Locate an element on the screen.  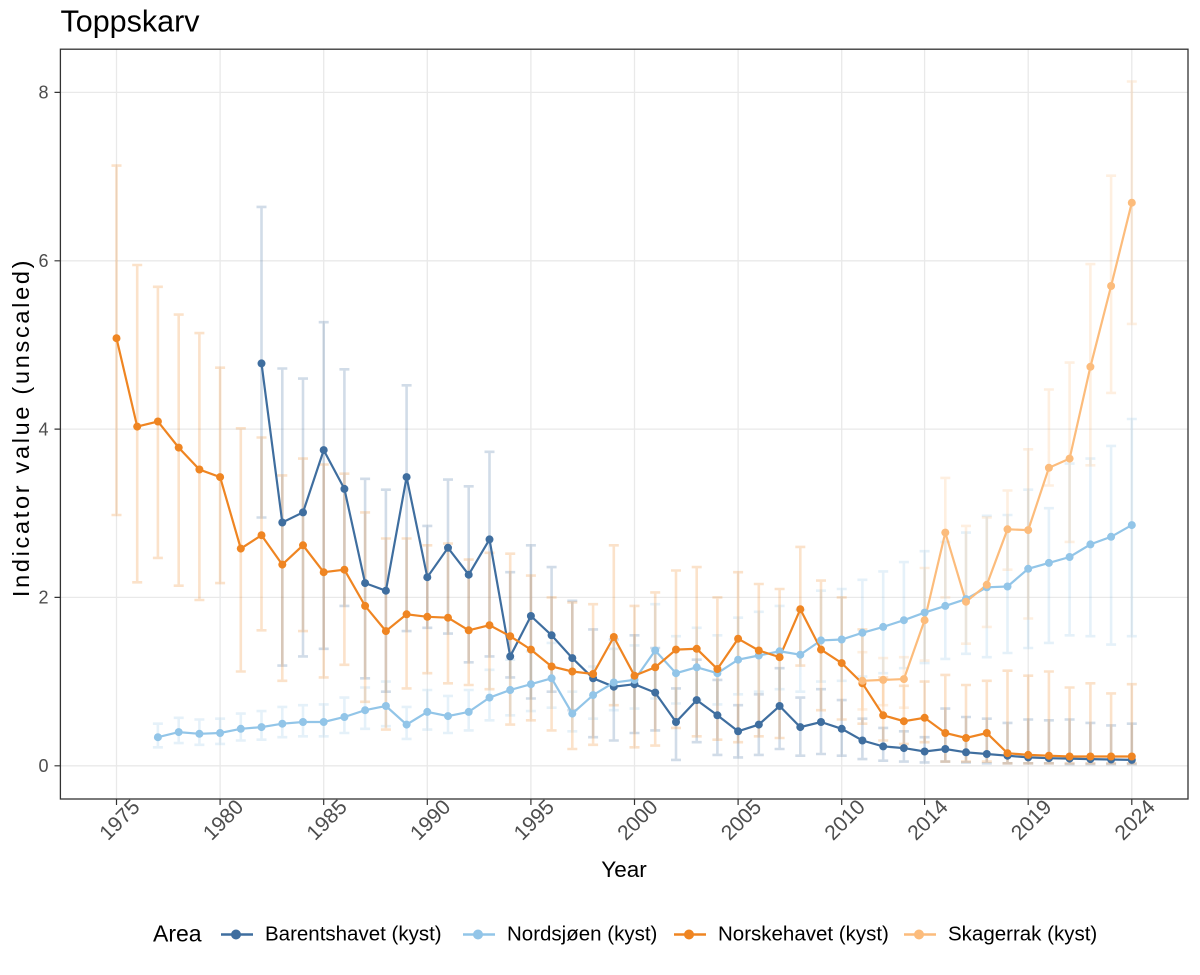
svg-text: Indicator value (unscaled) is located at coordinates (21, 427).